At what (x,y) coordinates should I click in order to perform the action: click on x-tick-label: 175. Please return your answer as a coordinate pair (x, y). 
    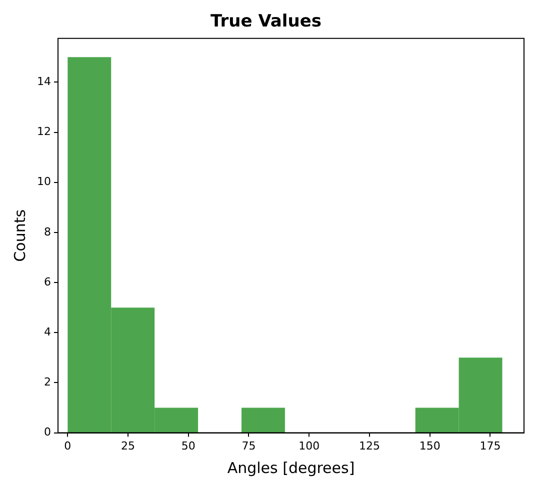
    Looking at the image, I should click on (490, 445).